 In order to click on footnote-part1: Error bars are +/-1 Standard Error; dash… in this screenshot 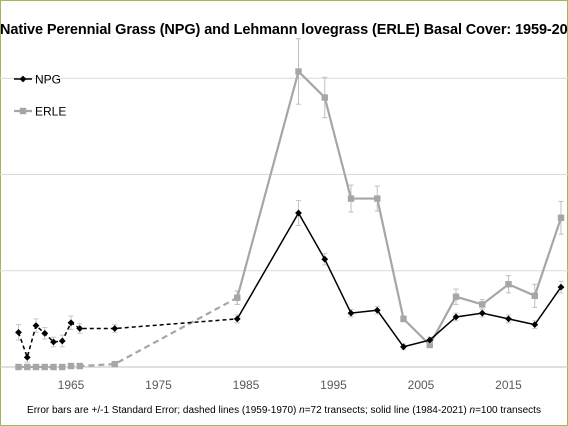, I will do `click(163, 410)`.